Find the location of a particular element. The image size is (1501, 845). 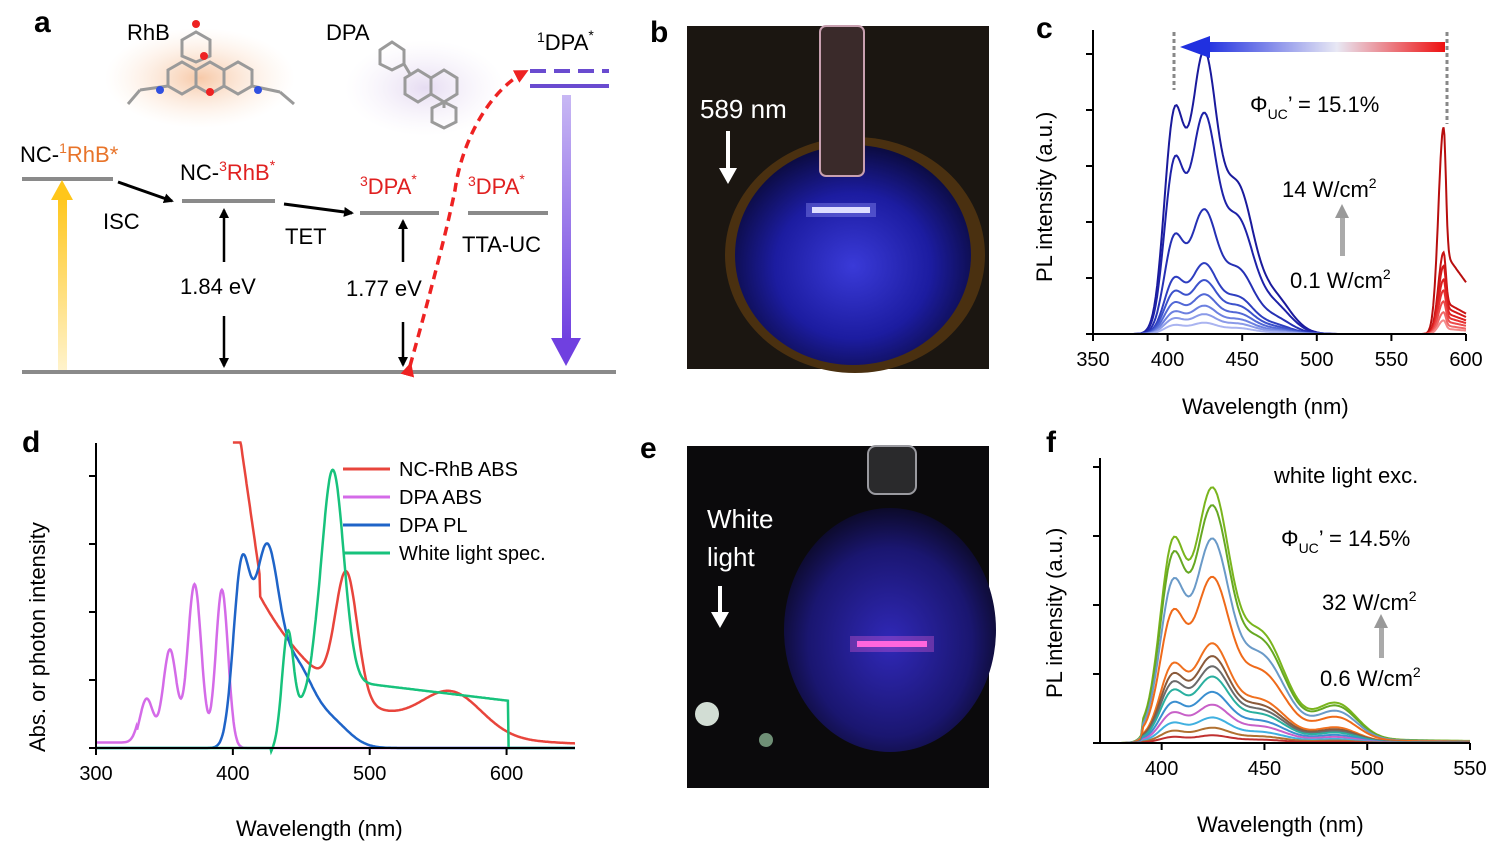

photo-e-cuvette is located at coordinates (892, 470).